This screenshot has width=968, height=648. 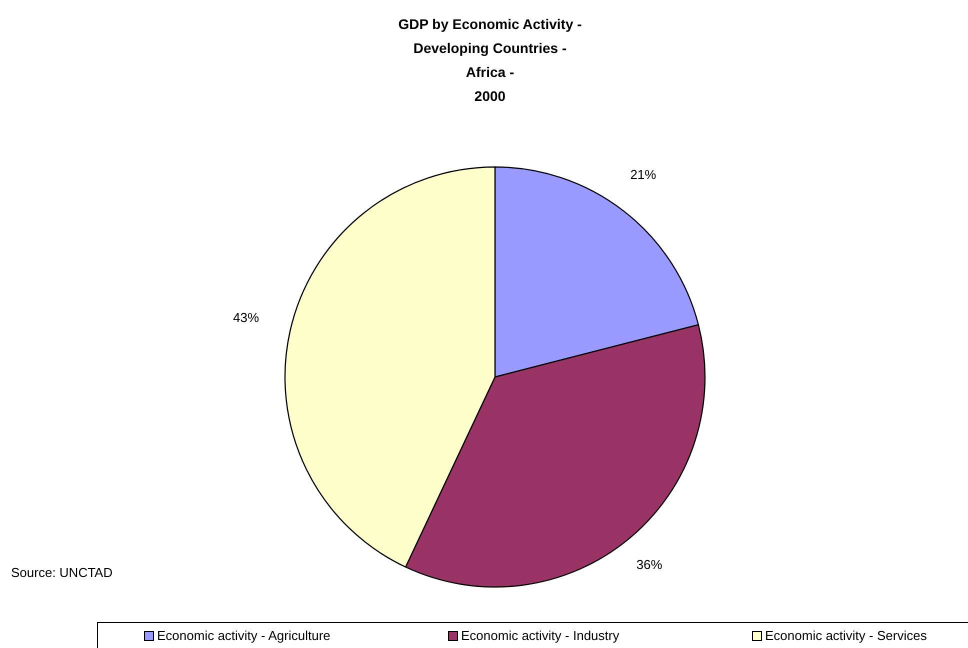 I want to click on chart-title: GDP by Economic Activity - Developing Countries - Africa - 2000, so click(x=490, y=60).